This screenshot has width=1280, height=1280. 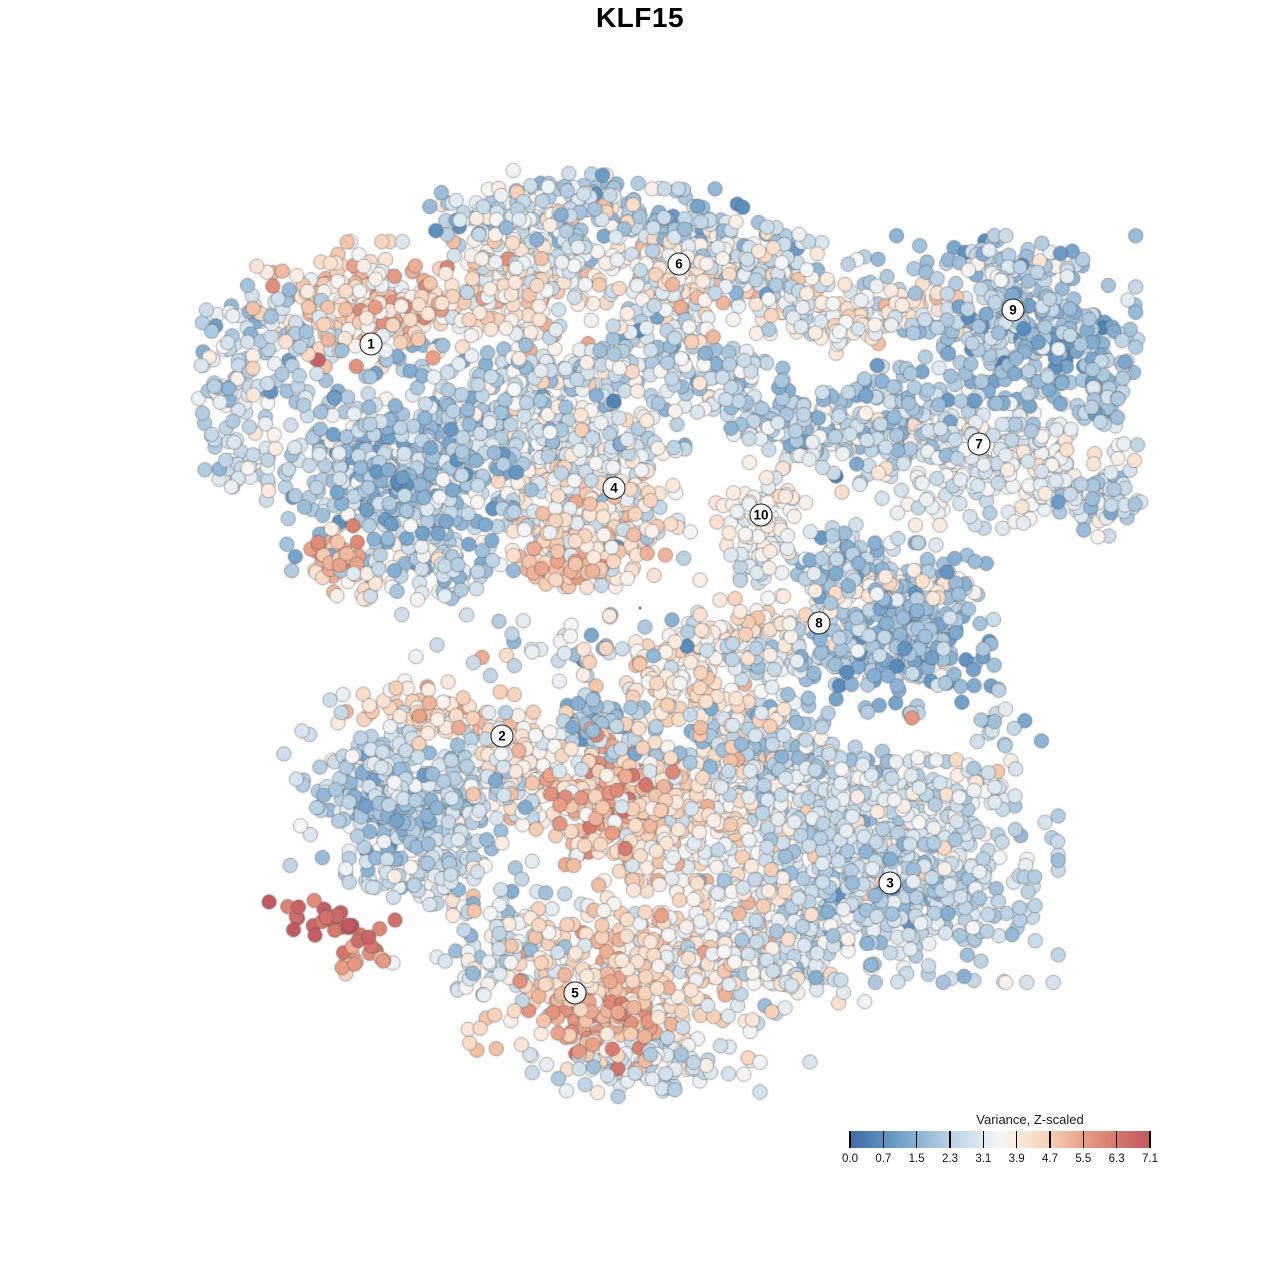 What do you see at coordinates (916, 1159) in the screenshot?
I see `colorbar-tick-label: 1.5` at bounding box center [916, 1159].